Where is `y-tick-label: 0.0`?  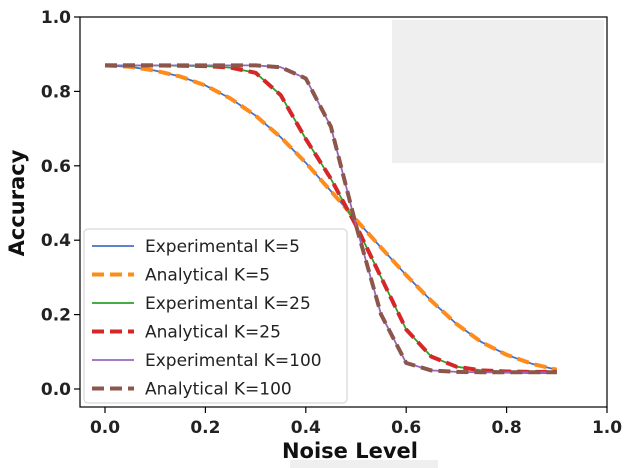
y-tick-label: 0.0 is located at coordinates (56, 390).